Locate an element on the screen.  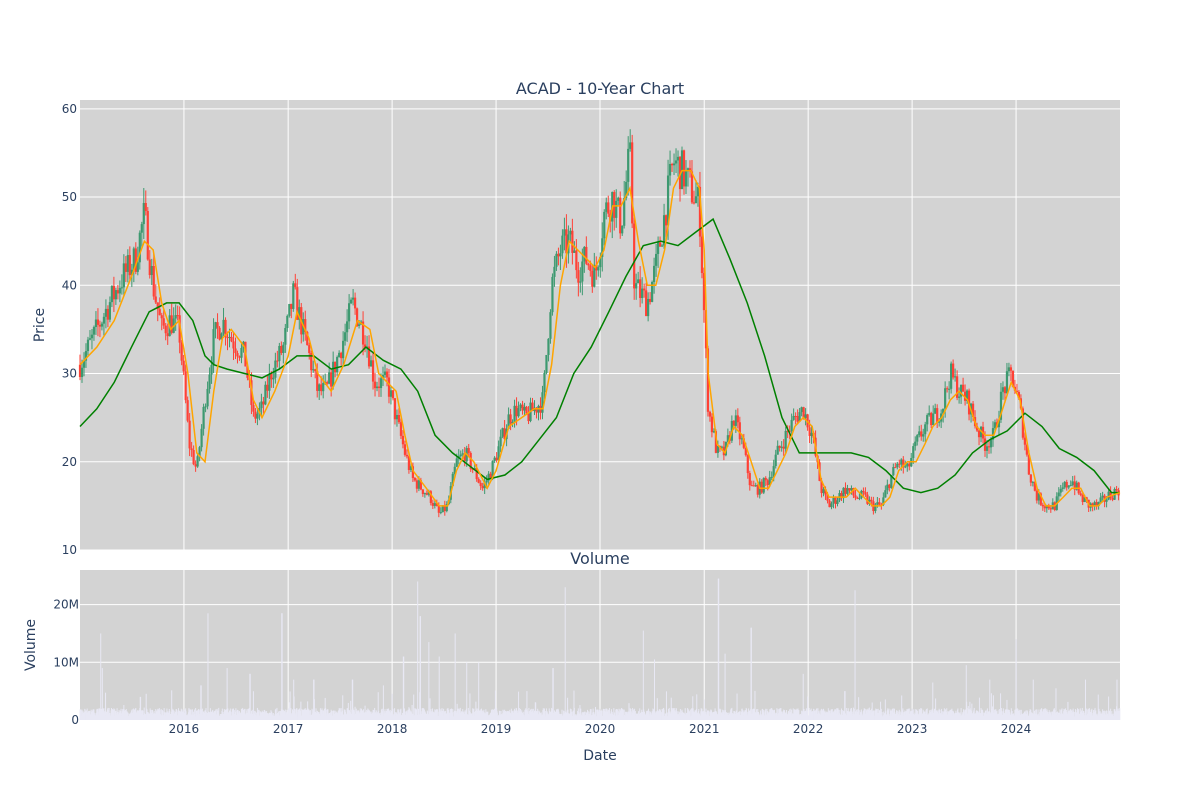
volume-y-tick: 0 is located at coordinates (75, 720).